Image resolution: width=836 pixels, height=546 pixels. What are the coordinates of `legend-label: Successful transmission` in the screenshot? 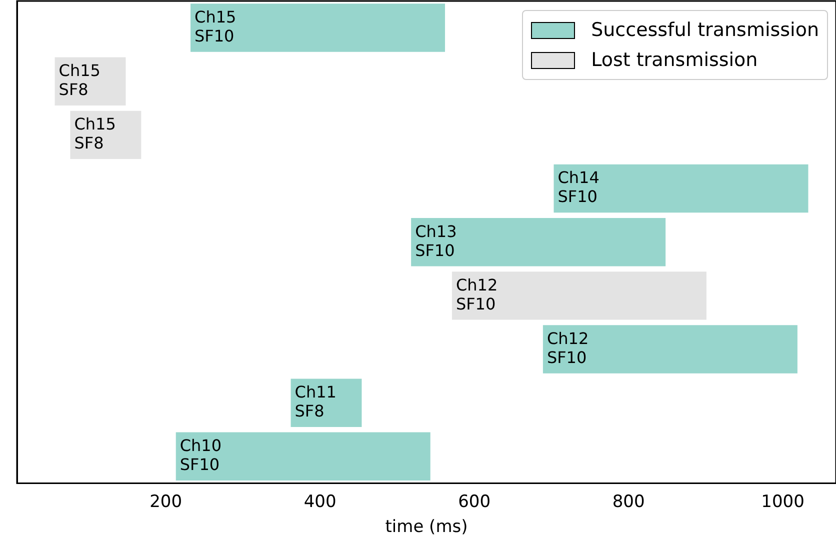 It's located at (705, 30).